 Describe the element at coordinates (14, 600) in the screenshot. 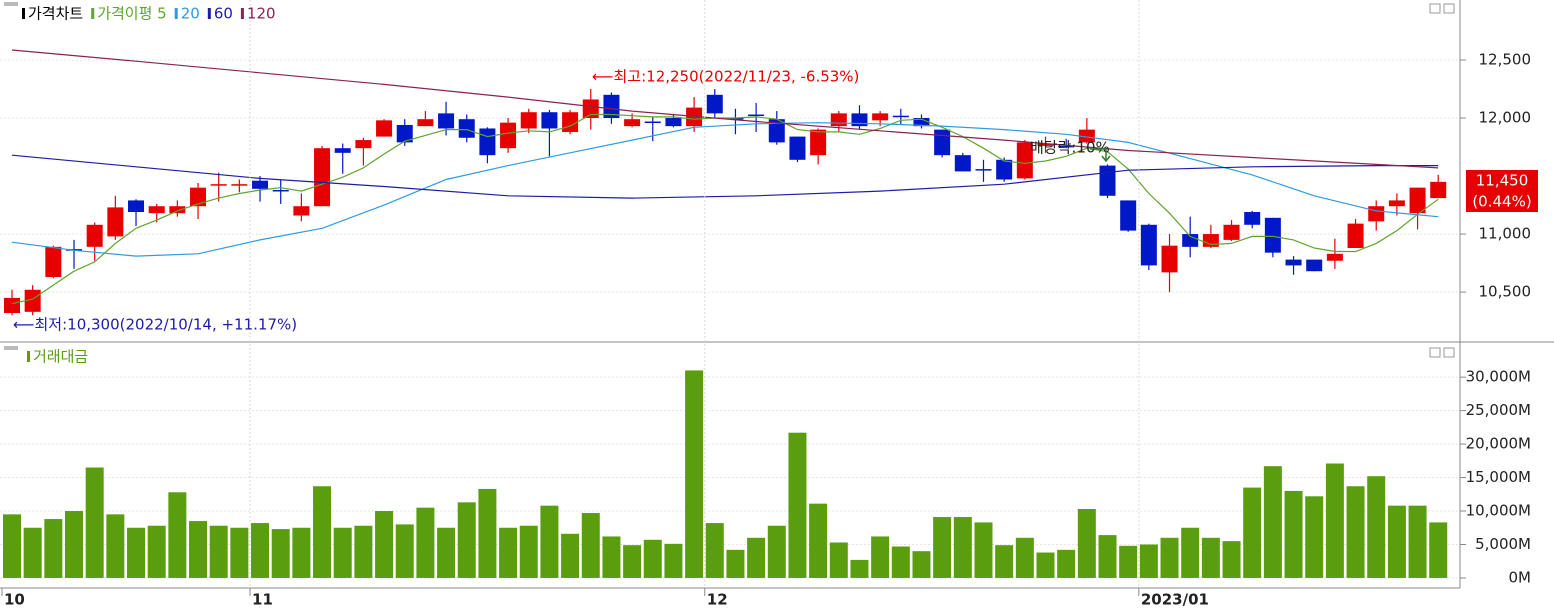

I see `x-tick-label: 10` at that location.